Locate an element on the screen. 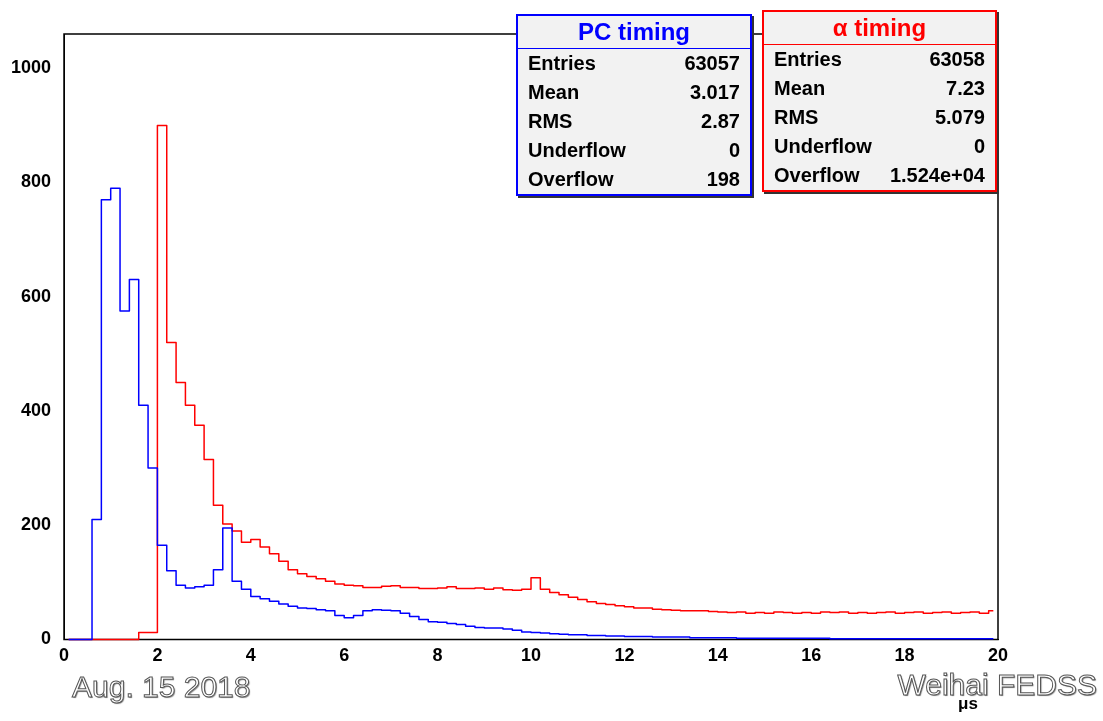 The image size is (1103, 721). x-tick-label: 10 is located at coordinates (531, 655).